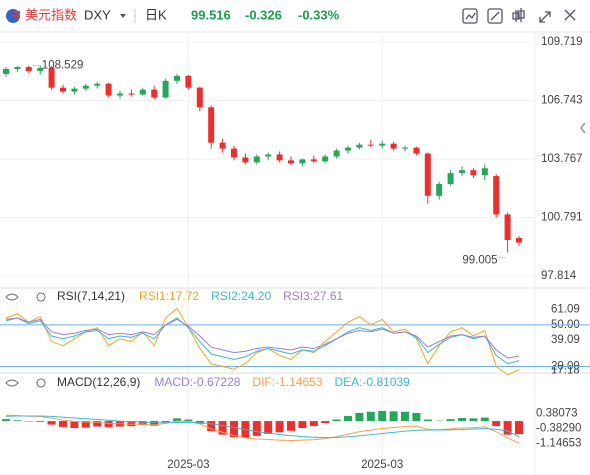 The image size is (590, 475). I want to click on collapse-button, so click(583, 128).